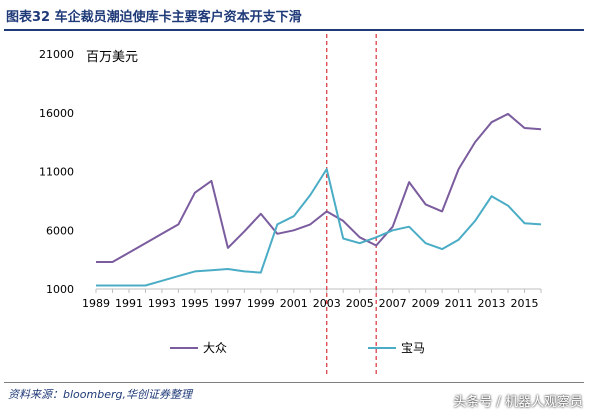  Describe the element at coordinates (60, 230) in the screenshot. I see `y-tick-label: 6000` at that location.